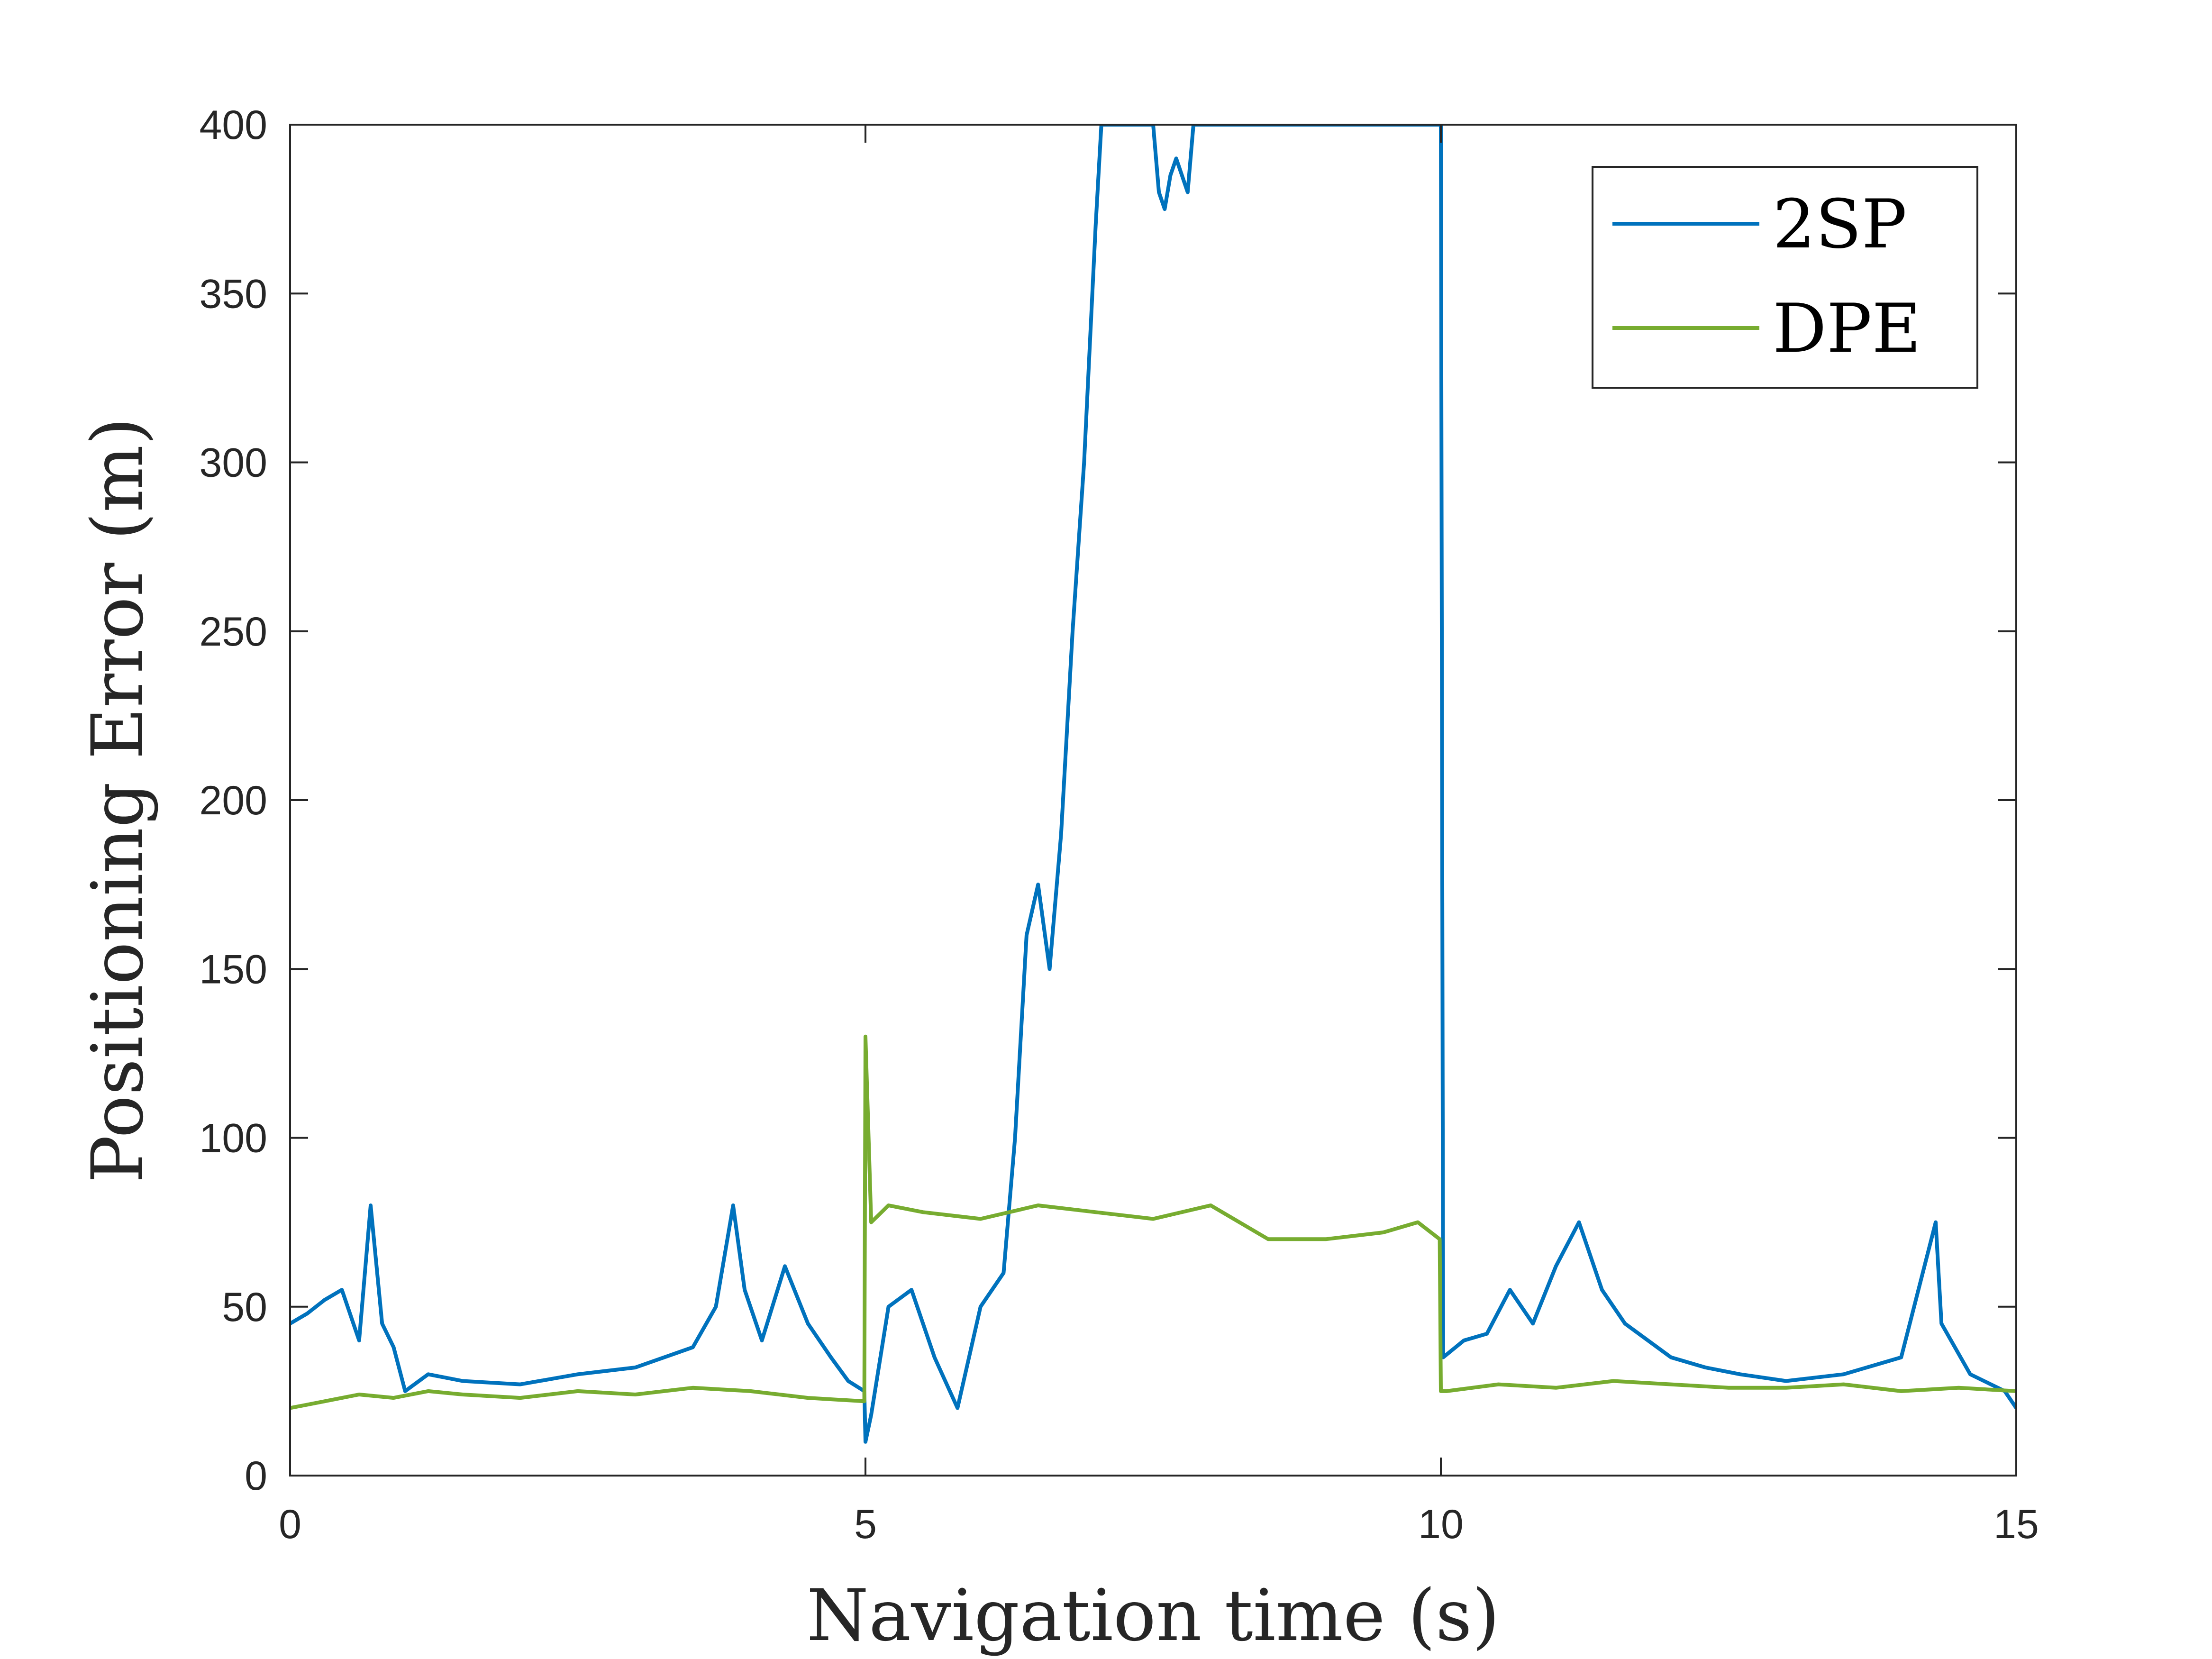 The width and height of the screenshot is (2212, 1659). Describe the element at coordinates (256, 1476) in the screenshot. I see `y-tick-label: 0` at that location.